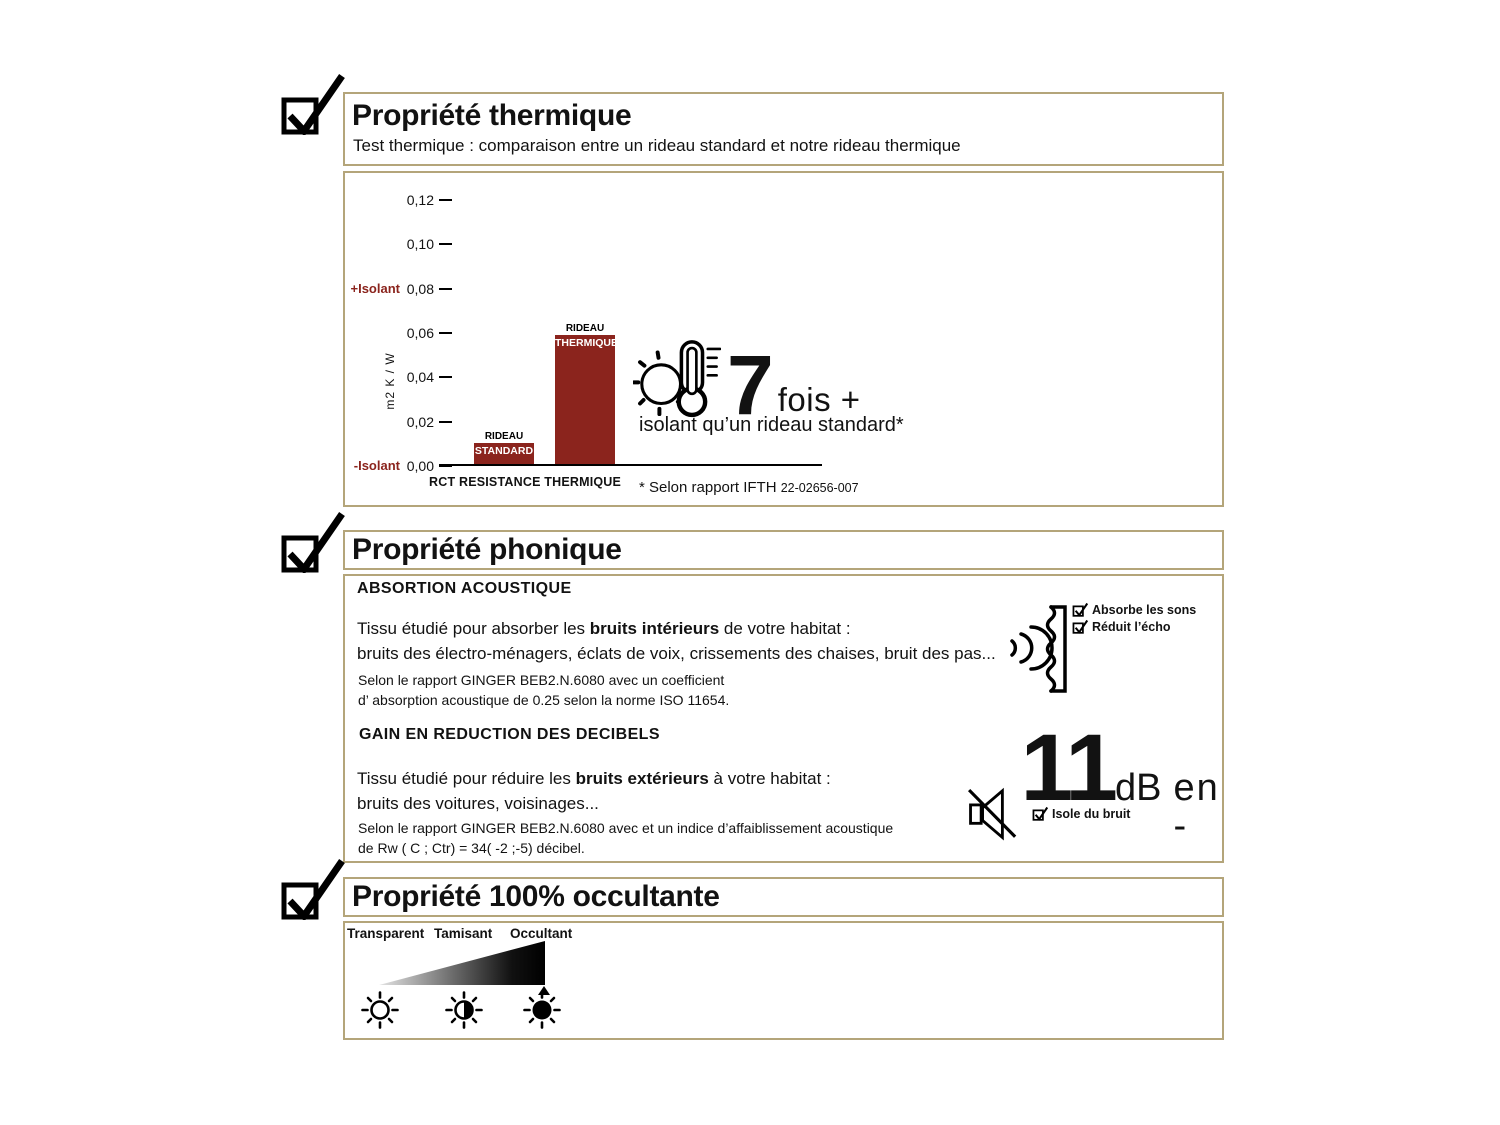 Image resolution: width=1500 pixels, height=1125 pixels. What do you see at coordinates (487, 549) in the screenshot?
I see `acoustic-title: Propriété phonique` at bounding box center [487, 549].